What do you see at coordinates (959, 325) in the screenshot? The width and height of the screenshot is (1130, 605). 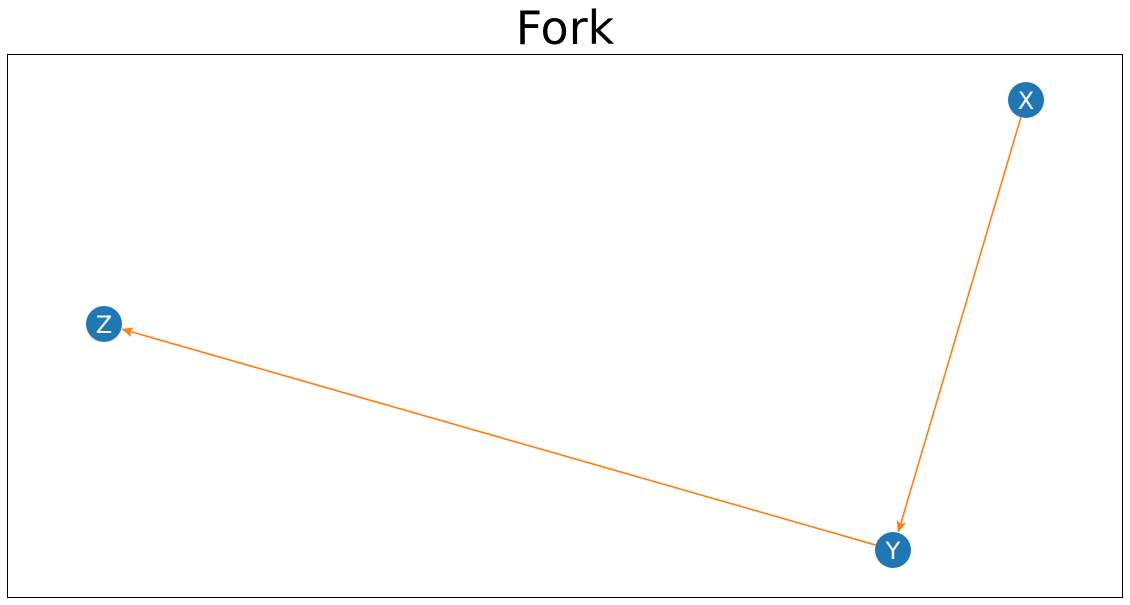 I see `edge-x-to-y` at bounding box center [959, 325].